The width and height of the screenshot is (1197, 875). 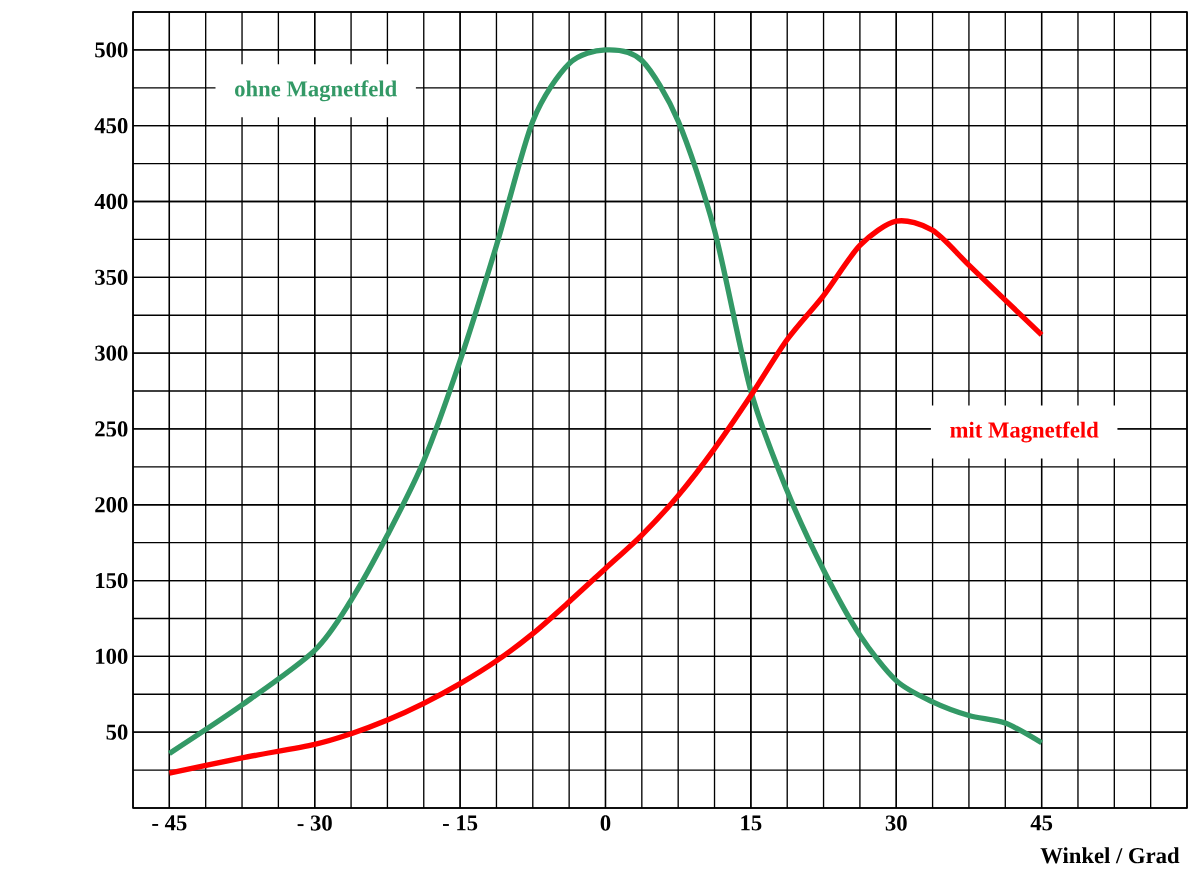 I want to click on x-tick-label: 45, so click(x=1041, y=823).